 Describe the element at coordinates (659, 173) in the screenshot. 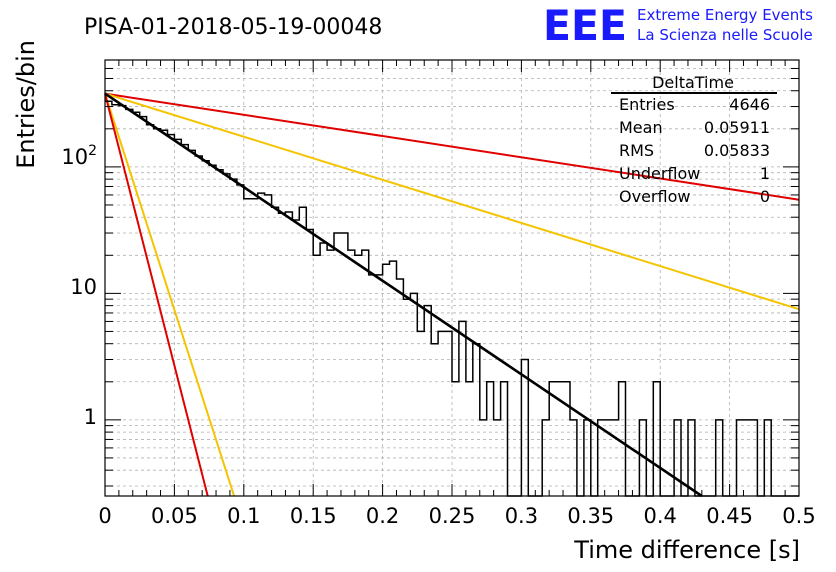

I see `stats-label: Underflow` at that location.